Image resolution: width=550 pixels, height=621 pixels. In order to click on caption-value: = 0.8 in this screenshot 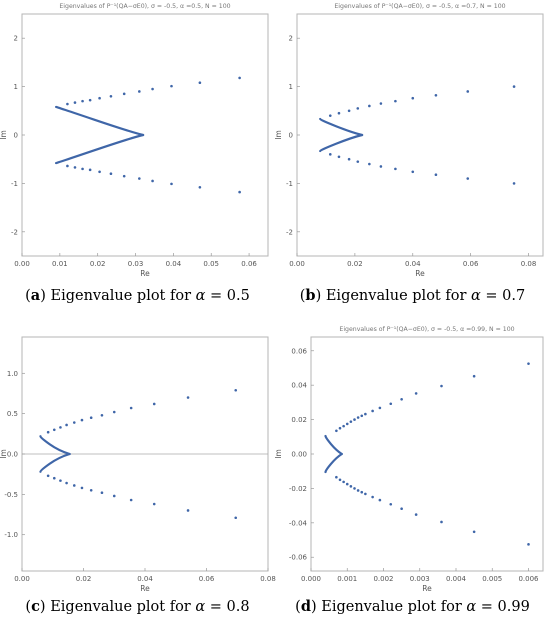, I will do `click(227, 607)`.